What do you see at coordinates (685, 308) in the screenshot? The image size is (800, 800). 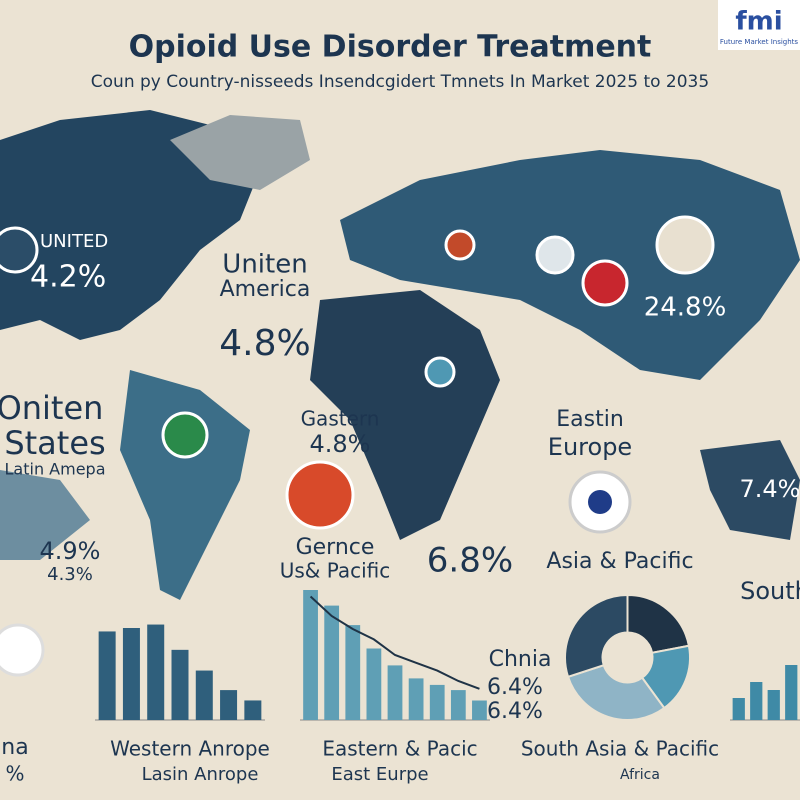 I see `map-label: 24.8%` at bounding box center [685, 308].